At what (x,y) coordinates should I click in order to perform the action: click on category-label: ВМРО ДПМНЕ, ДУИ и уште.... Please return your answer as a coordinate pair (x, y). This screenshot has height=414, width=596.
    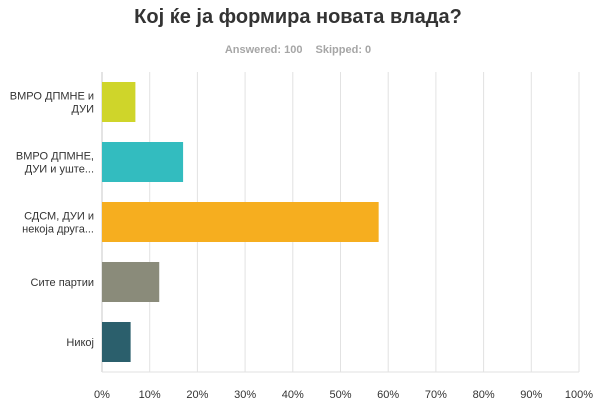
    Looking at the image, I should click on (55, 163).